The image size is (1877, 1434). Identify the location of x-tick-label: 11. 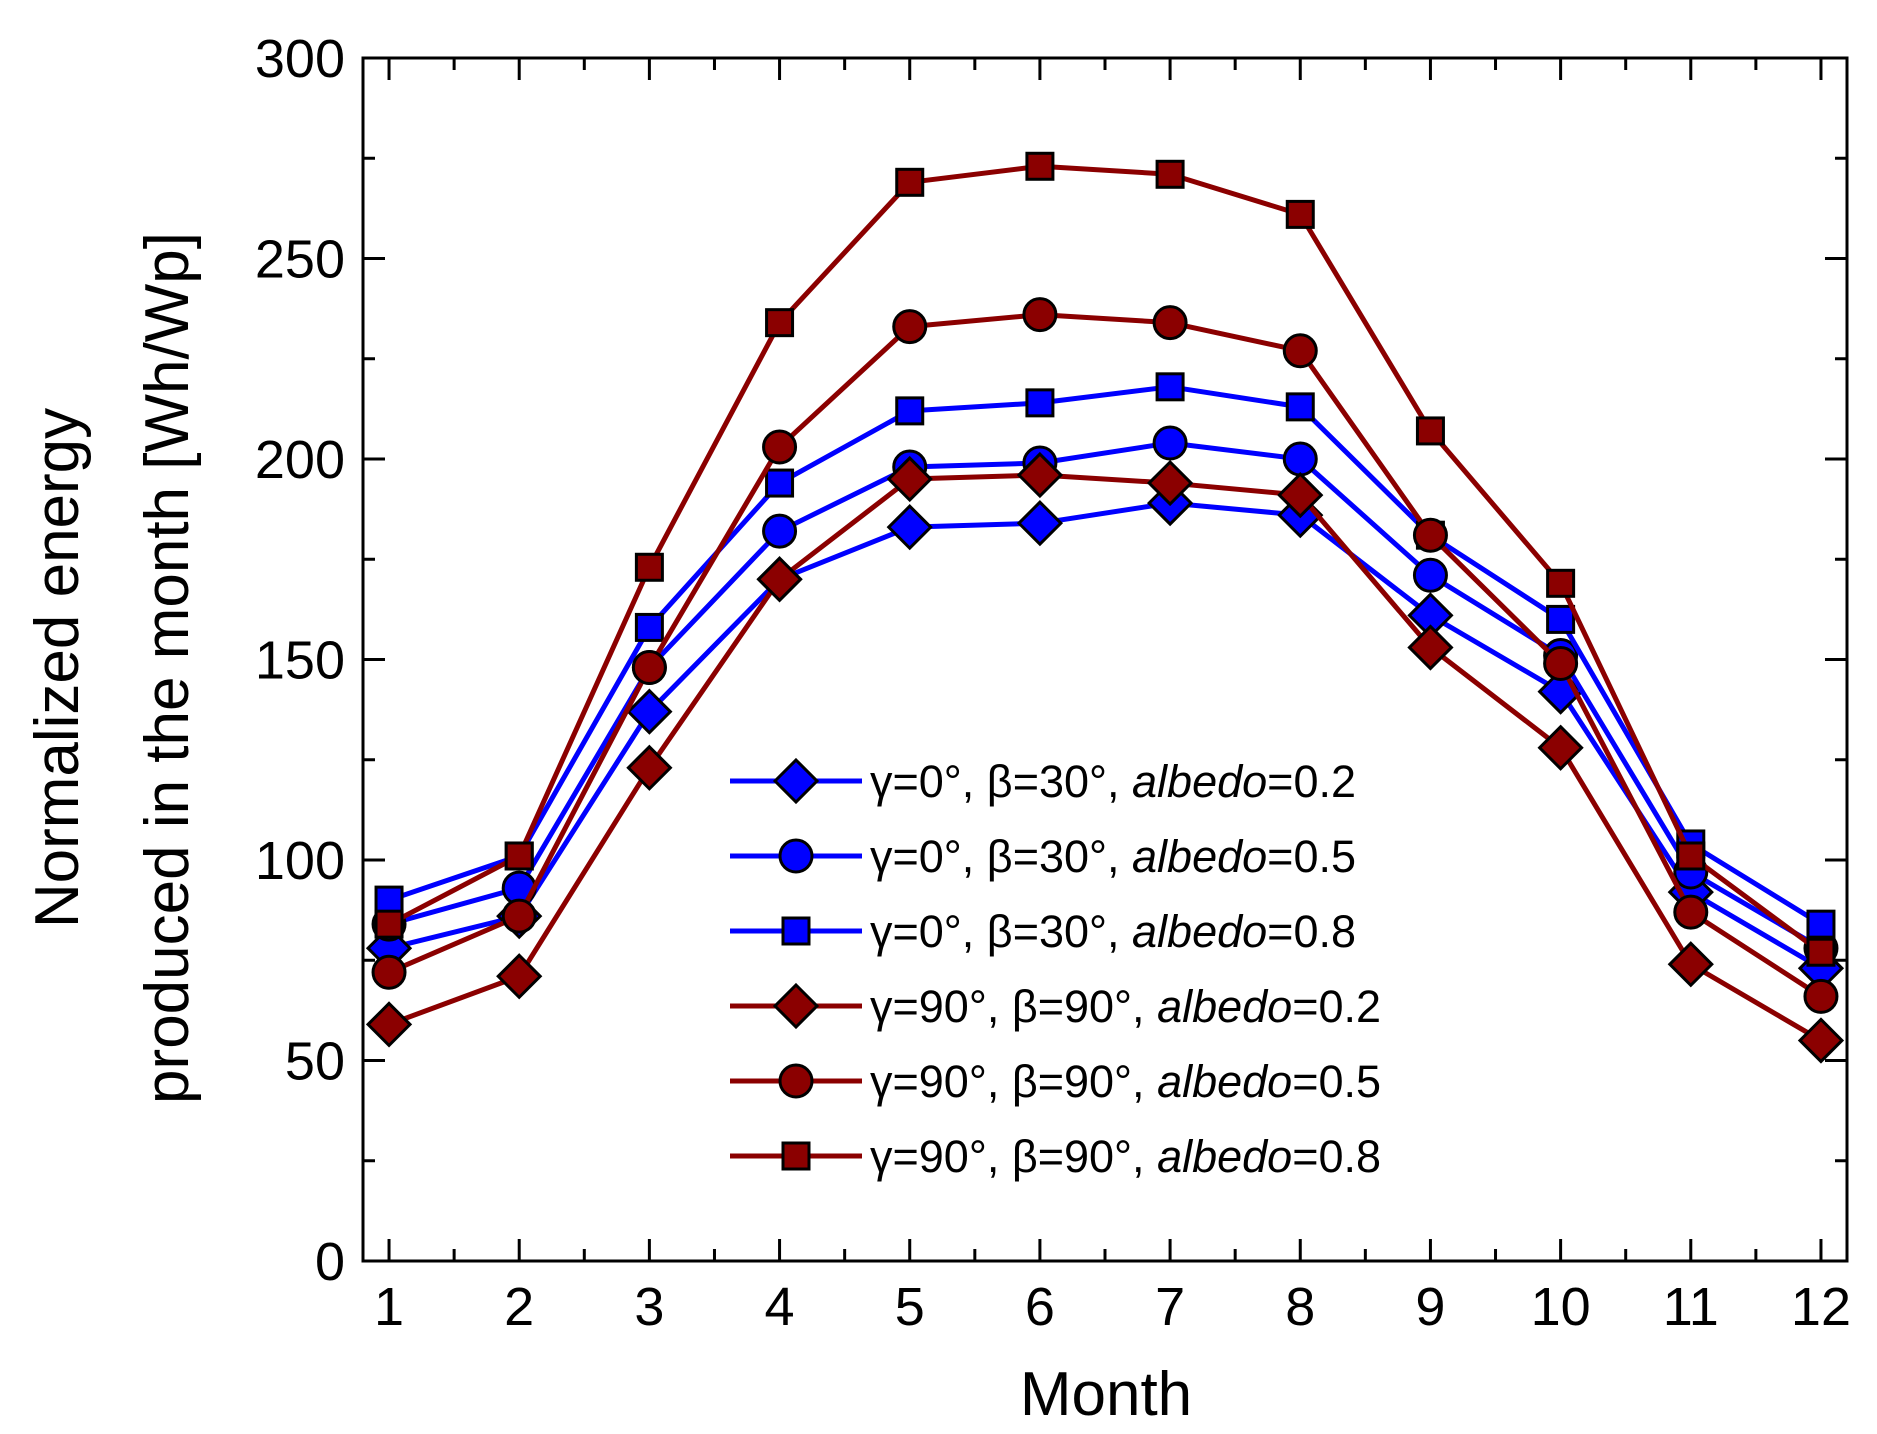
(1691, 1307).